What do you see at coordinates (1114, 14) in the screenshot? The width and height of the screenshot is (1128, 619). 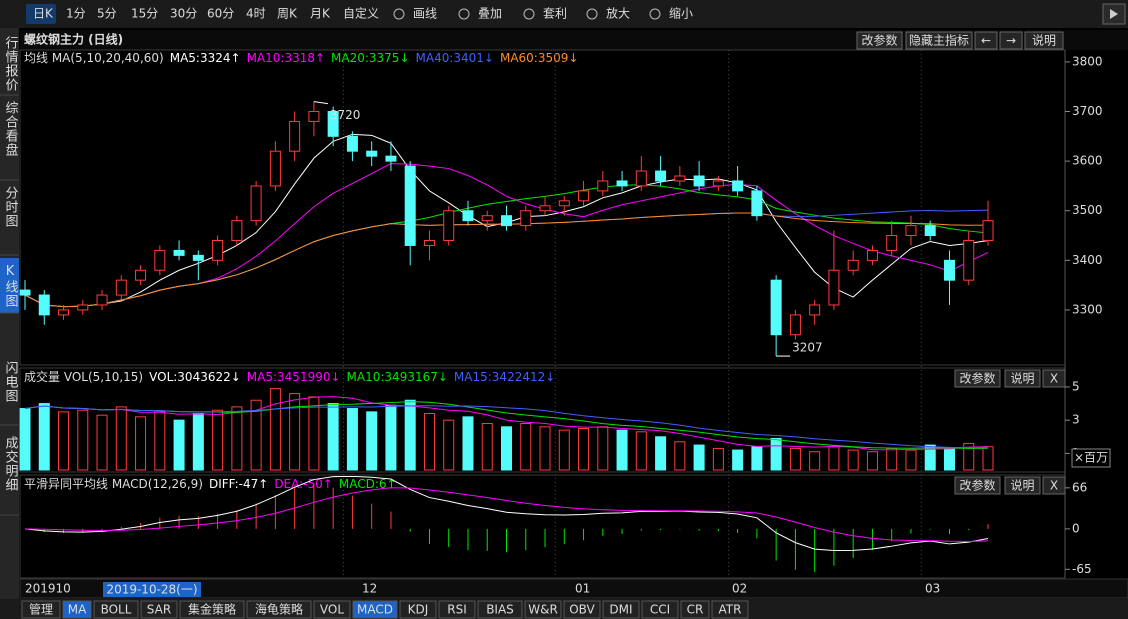 I see `nav-arrow` at bounding box center [1114, 14].